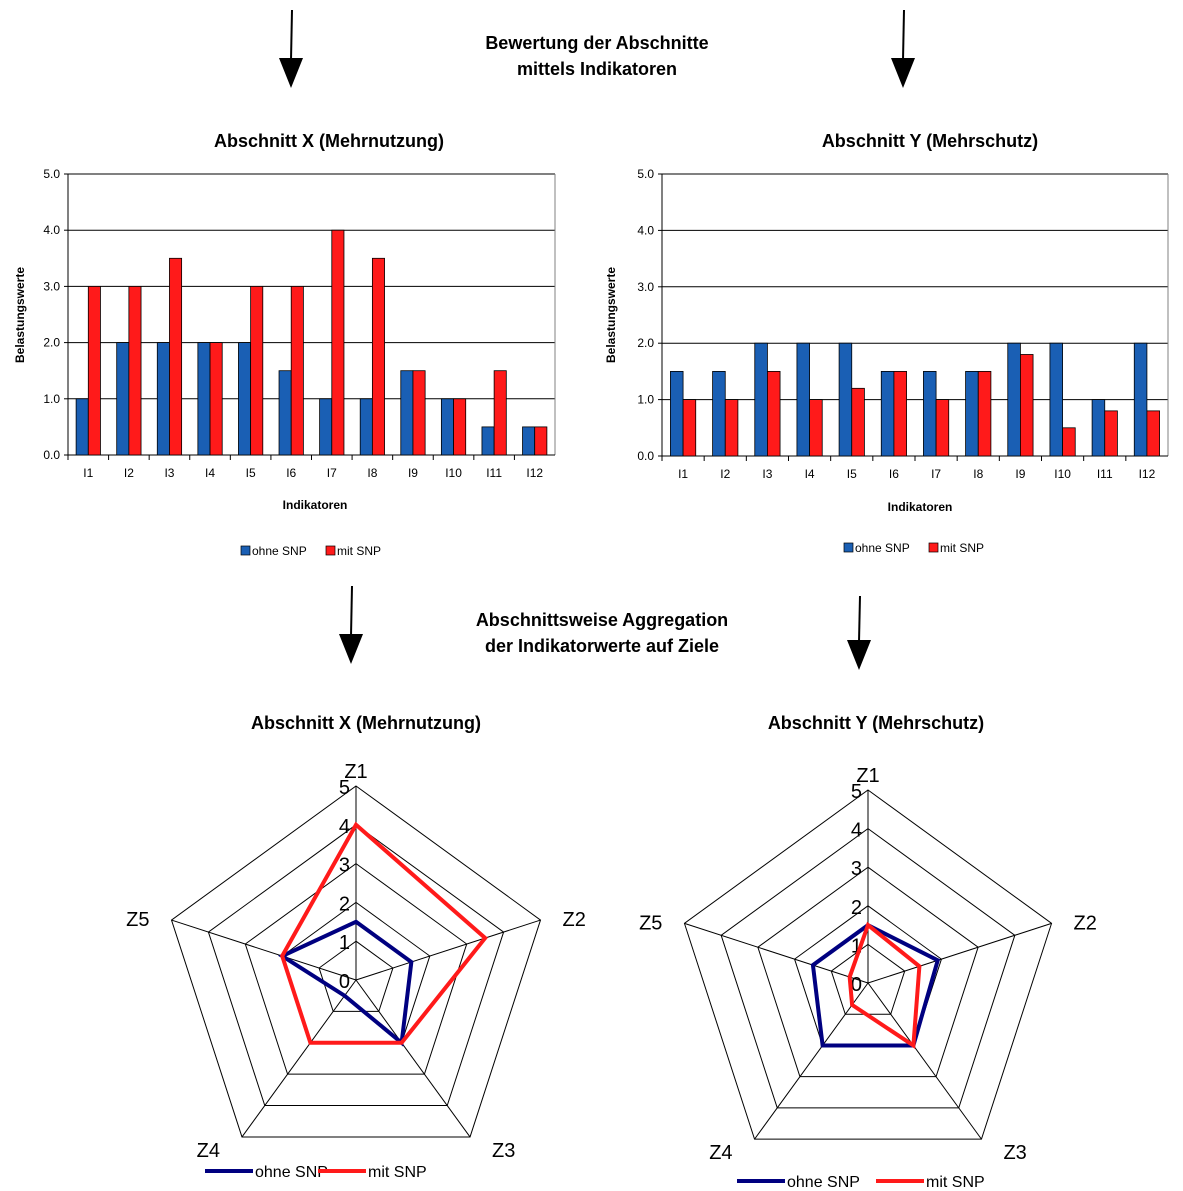 The image size is (1183, 1191). I want to click on bars, so click(915, 399).